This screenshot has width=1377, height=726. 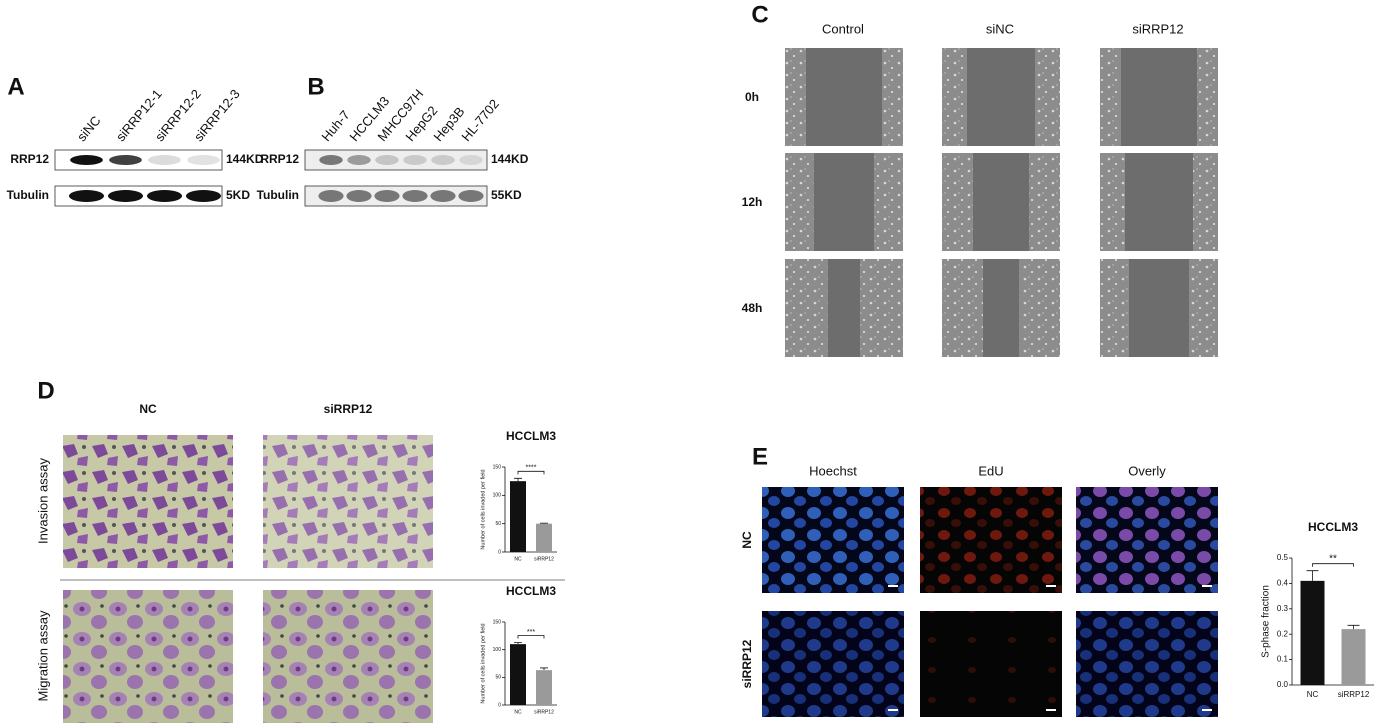 What do you see at coordinates (1283, 608) in the screenshot?
I see `y-tick-label: 0.3` at bounding box center [1283, 608].